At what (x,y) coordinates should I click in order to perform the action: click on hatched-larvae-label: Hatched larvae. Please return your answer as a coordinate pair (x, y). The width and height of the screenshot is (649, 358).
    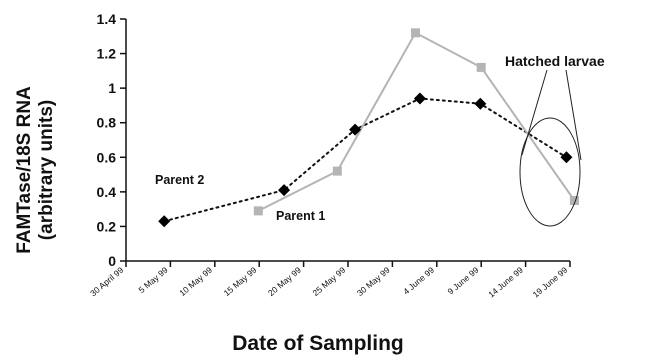
    Looking at the image, I should click on (555, 61).